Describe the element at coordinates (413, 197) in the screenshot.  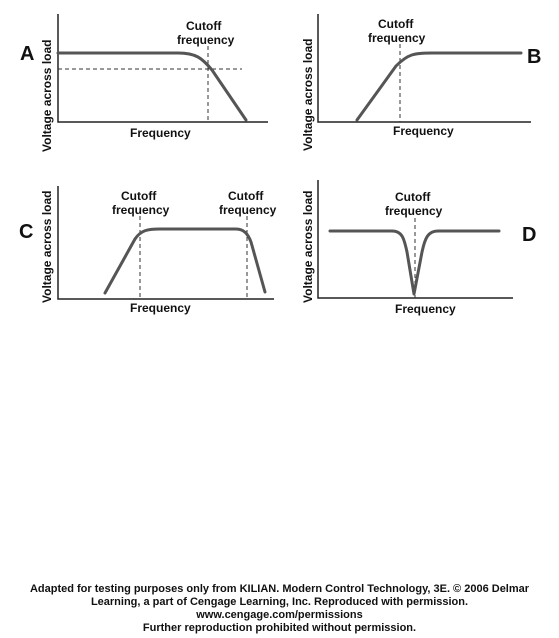
I see `panel-d-cutoff-label-1: Cutoff` at that location.